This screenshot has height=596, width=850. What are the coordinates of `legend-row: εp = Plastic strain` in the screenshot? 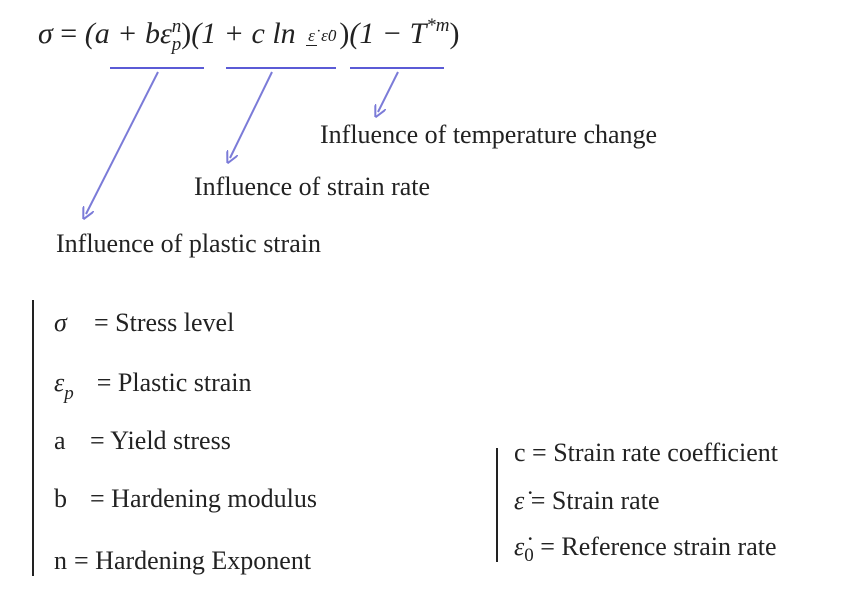 It's located at (153, 386).